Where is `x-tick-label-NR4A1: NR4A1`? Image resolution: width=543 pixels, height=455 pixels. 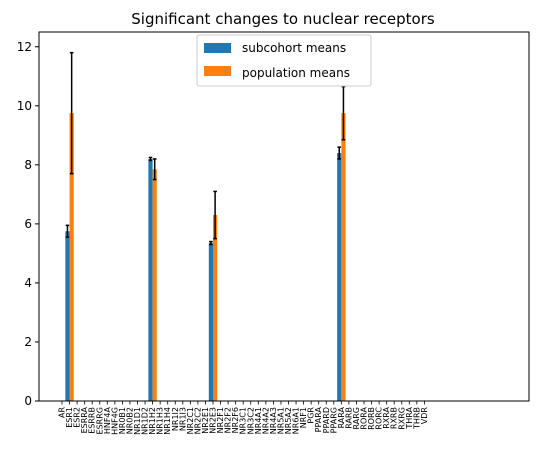 x-tick-label-NR4A1: NR4A1 is located at coordinates (258, 420).